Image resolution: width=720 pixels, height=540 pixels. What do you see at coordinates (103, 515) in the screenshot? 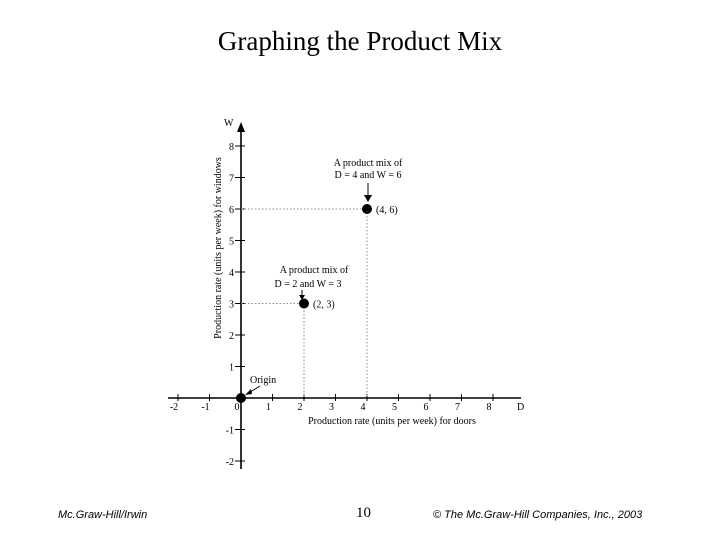
I see `footer-publisher: Mc.Graw-Hill/Irwin` at bounding box center [103, 515].